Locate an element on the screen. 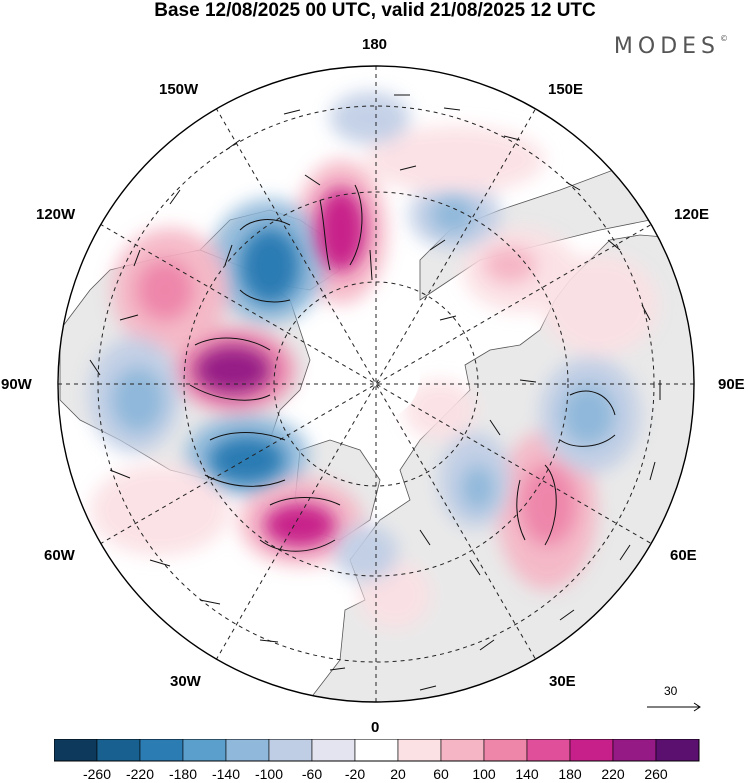 Image resolution: width=750 pixels, height=783 pixels. anomaly-ural-positive-core is located at coordinates (510, 265).